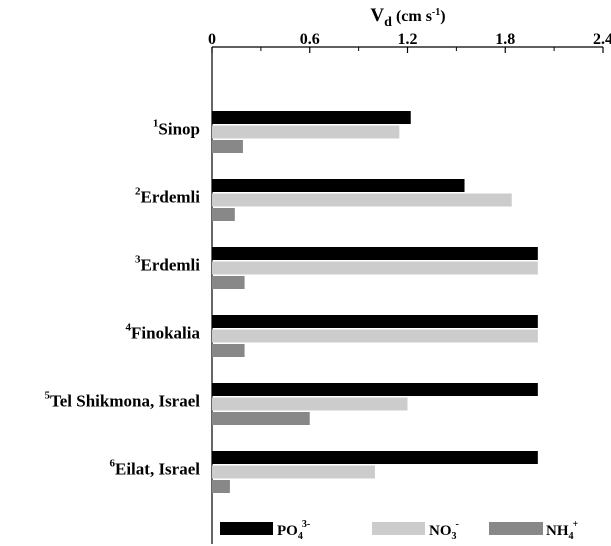 Image resolution: width=611 pixels, height=546 pixels. What do you see at coordinates (505, 39) in the screenshot?
I see `x-tick-label: 1.8` at bounding box center [505, 39].